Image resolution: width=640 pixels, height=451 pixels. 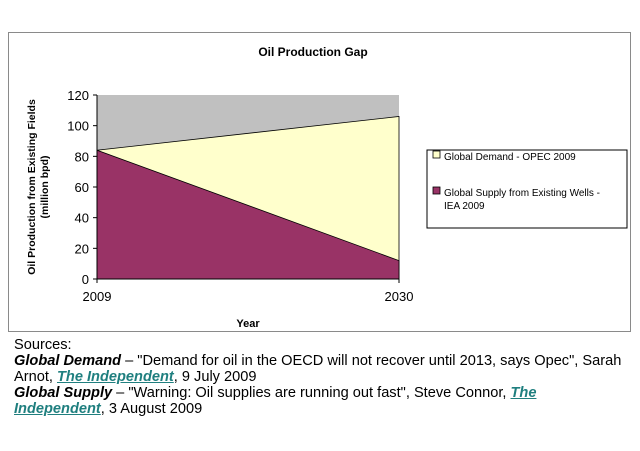 I want to click on source-demand-label: Global Demand, so click(x=68, y=361).